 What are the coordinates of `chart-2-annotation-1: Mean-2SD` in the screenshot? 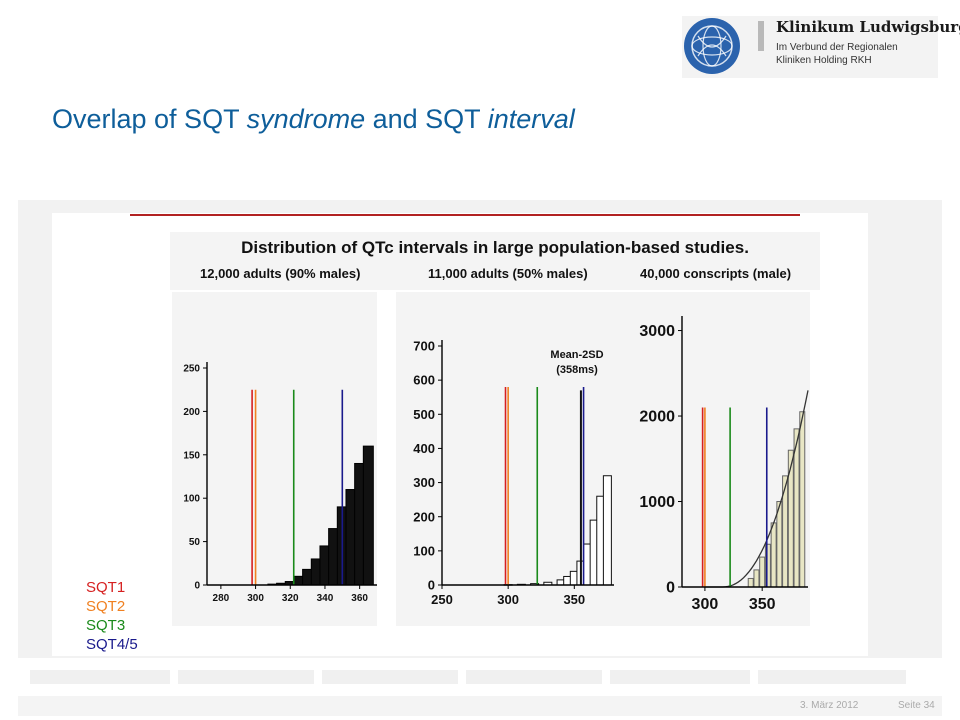 It's located at (576, 355).